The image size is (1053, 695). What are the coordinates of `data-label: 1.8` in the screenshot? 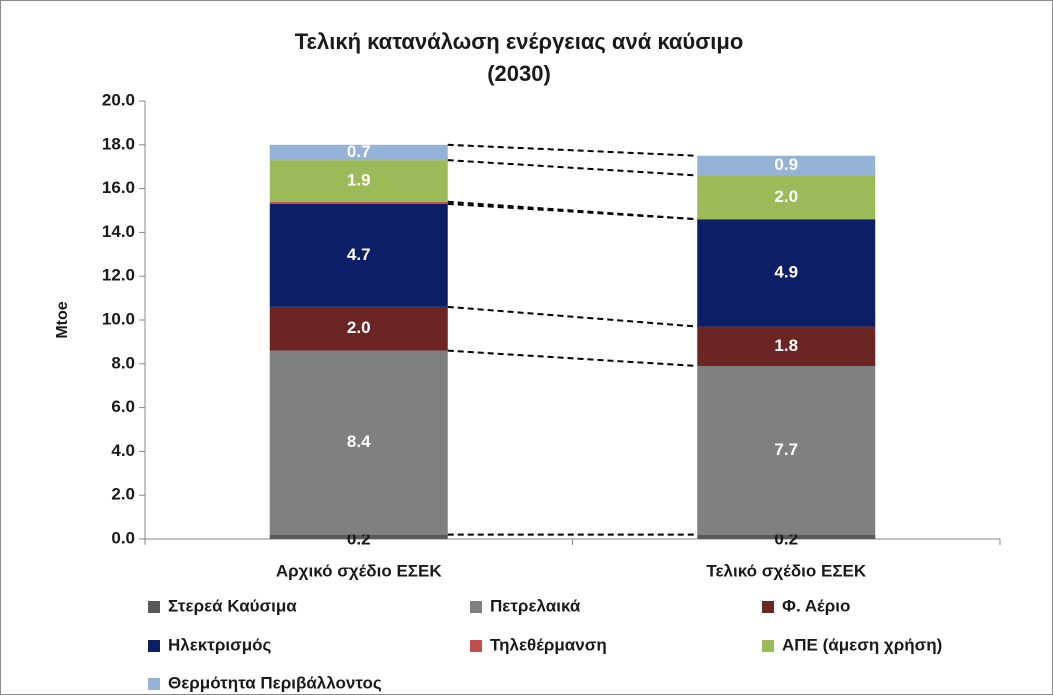 It's located at (786, 345).